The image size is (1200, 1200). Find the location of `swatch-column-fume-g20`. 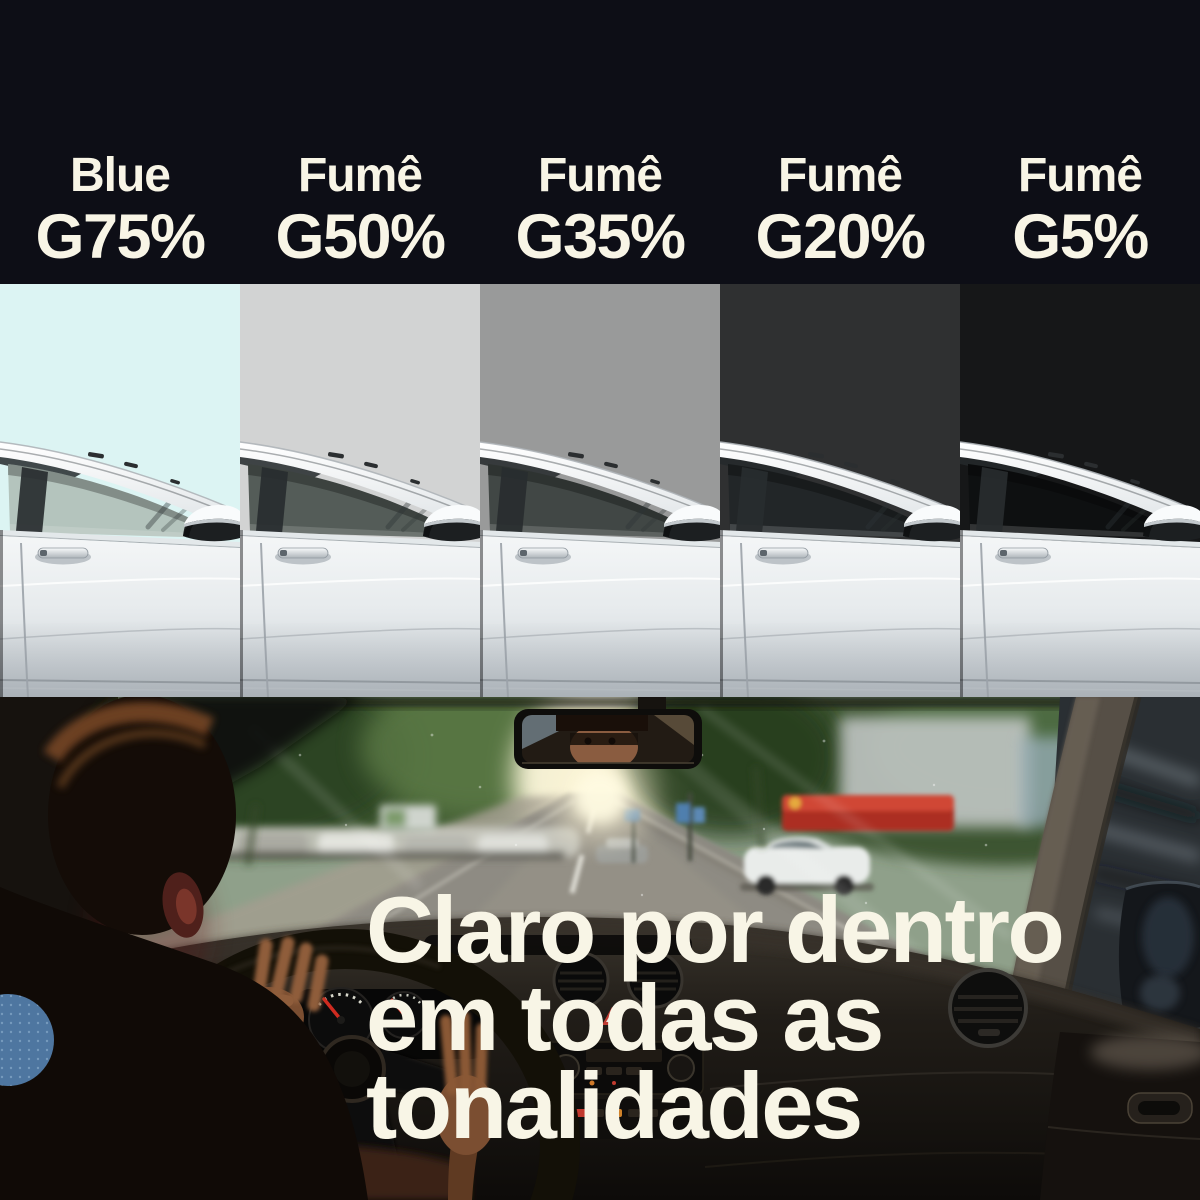

swatch-column-fume-g20 is located at coordinates (840, 490).